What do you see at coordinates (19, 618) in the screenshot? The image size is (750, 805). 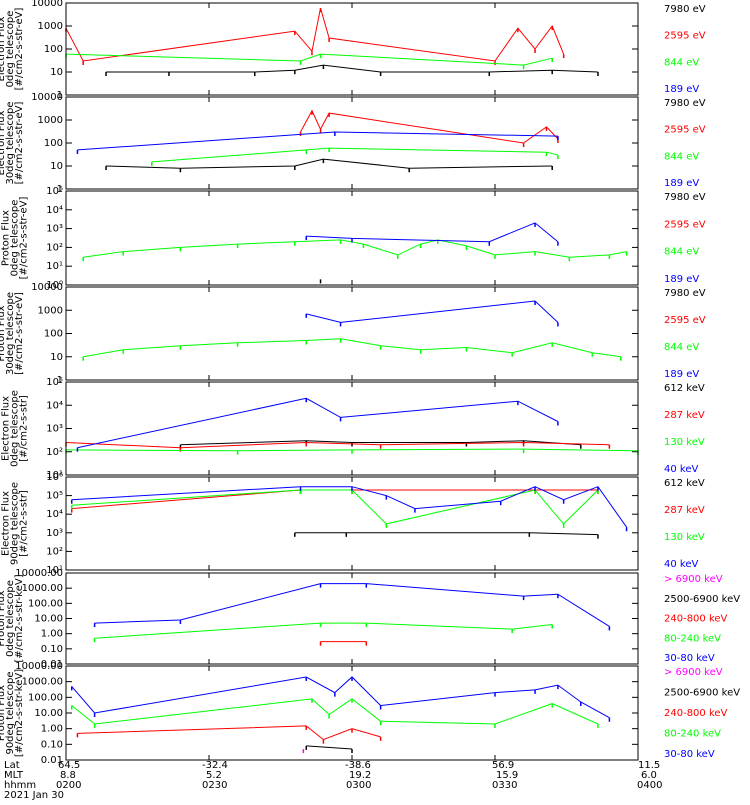 I see `y-axis-label-line: [#/cm2-s-str-keV]` at bounding box center [19, 618].